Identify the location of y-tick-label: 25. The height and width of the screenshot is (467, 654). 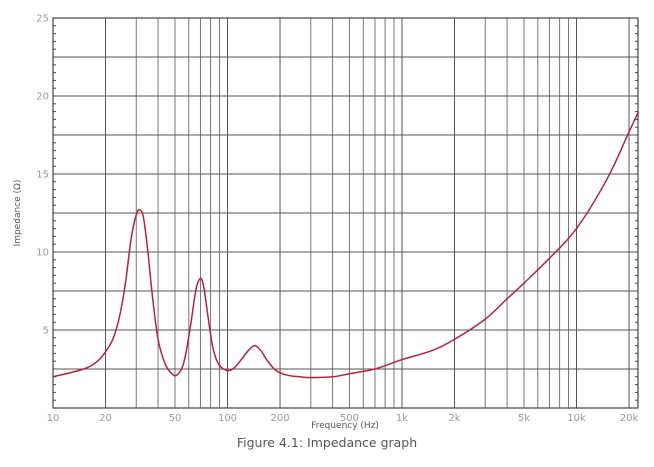
(42, 19).